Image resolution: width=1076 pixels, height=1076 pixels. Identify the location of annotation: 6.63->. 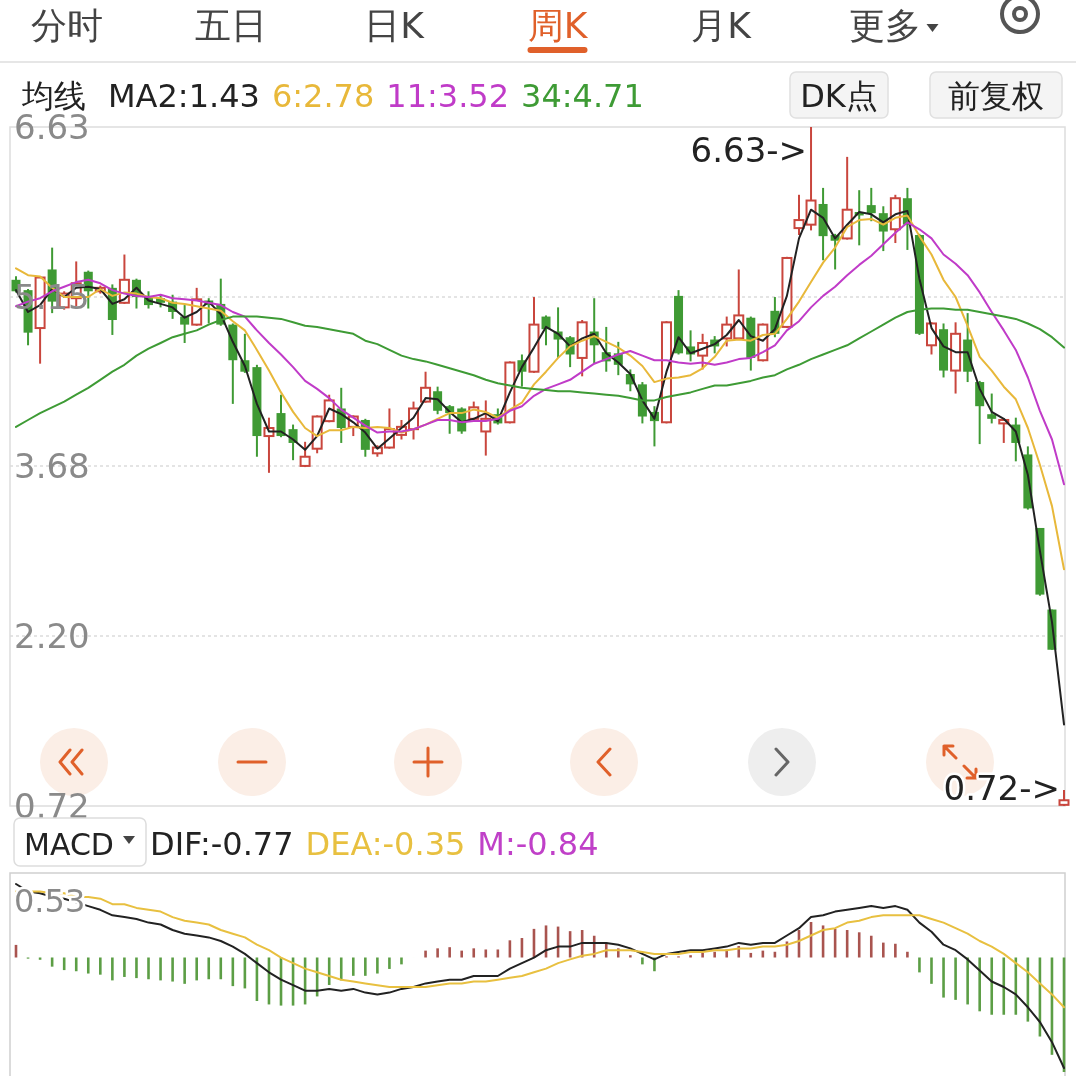
(749, 150).